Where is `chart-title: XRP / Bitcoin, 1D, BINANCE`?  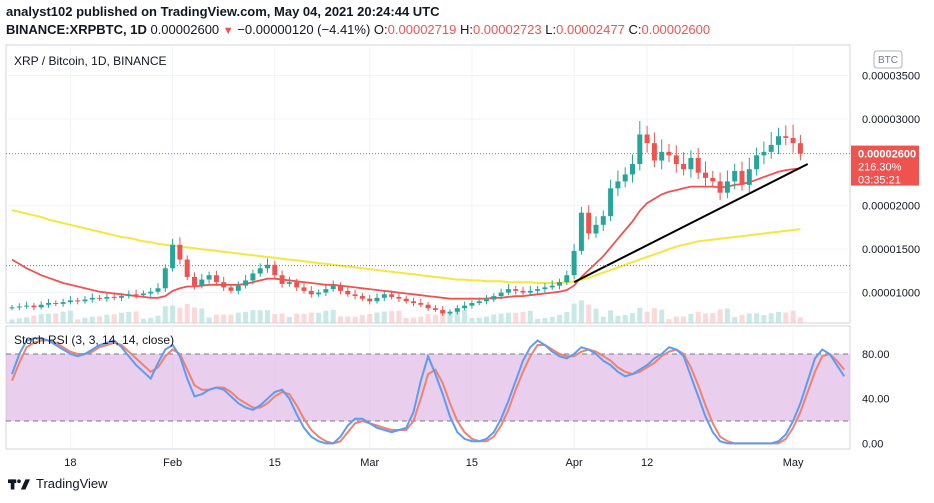
chart-title: XRP / Bitcoin, 1D, BINANCE is located at coordinates (90, 61).